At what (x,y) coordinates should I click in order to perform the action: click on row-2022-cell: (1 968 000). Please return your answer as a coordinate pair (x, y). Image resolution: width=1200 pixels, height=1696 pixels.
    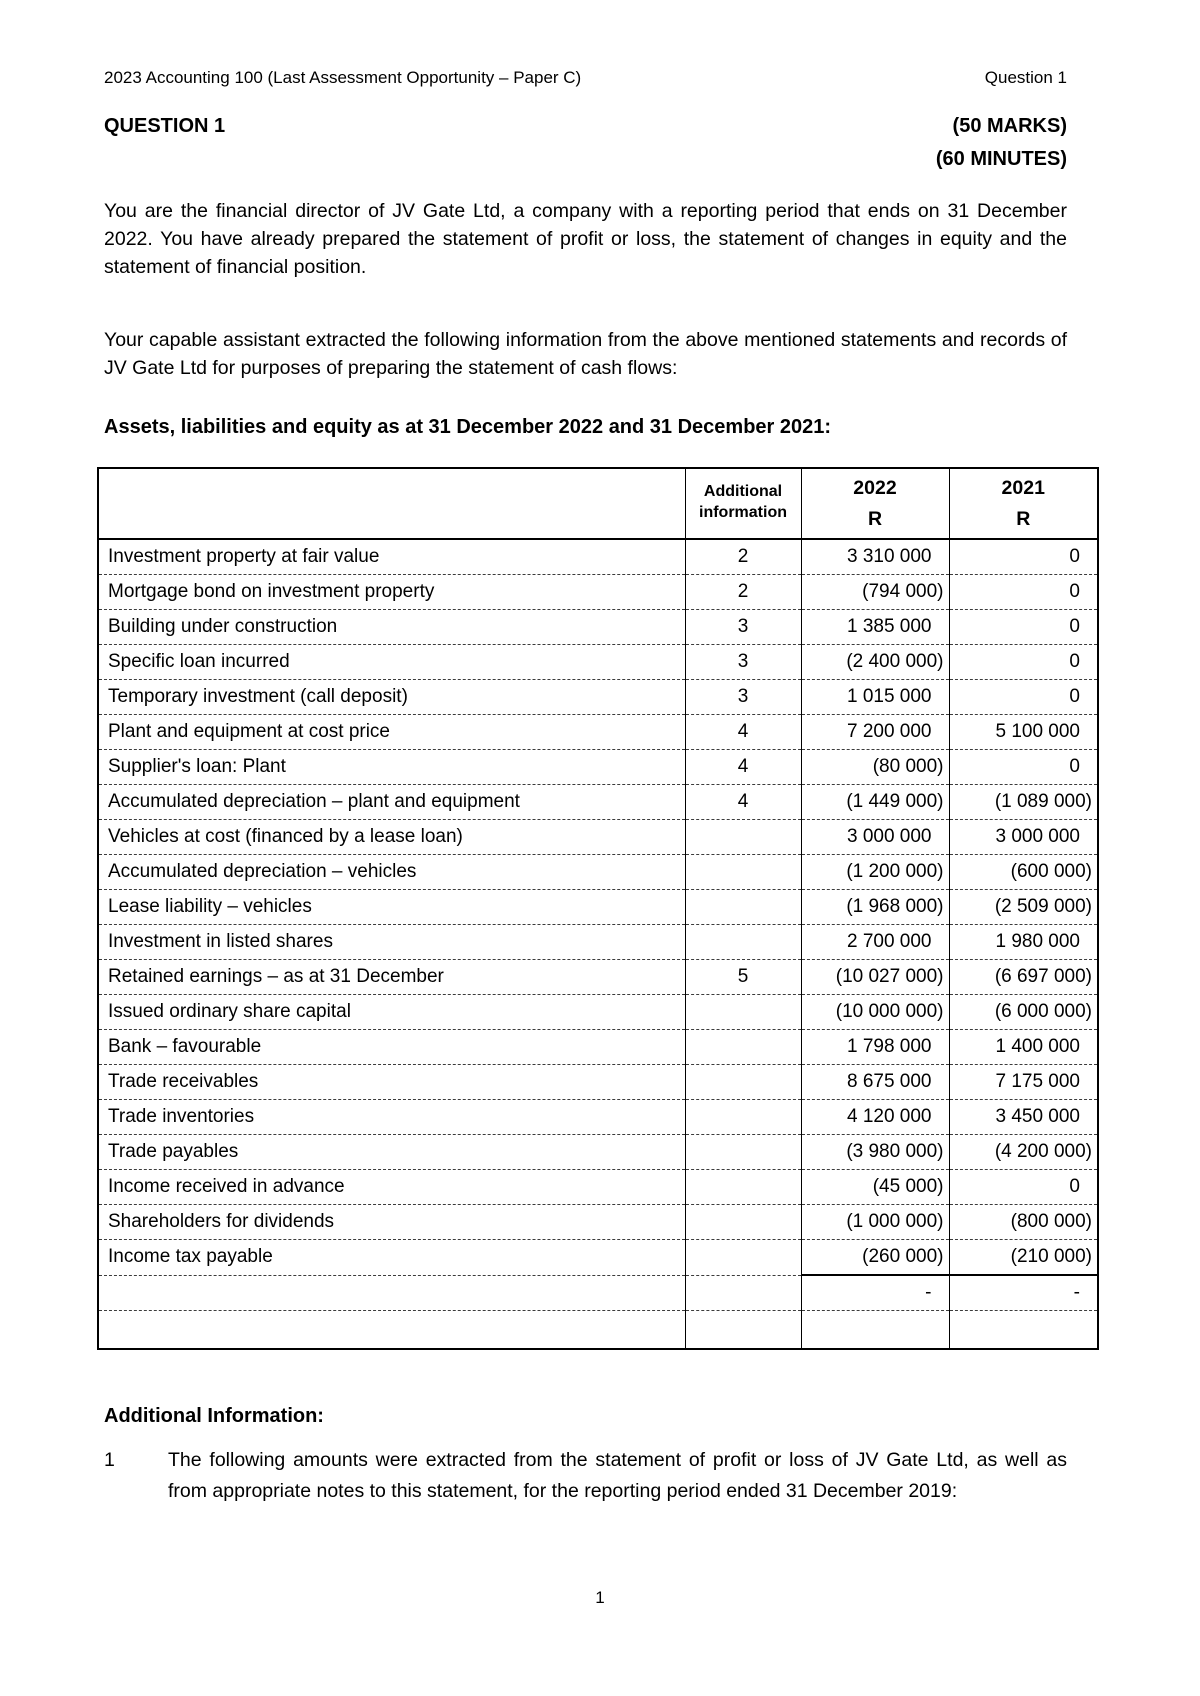
    Looking at the image, I should click on (875, 907).